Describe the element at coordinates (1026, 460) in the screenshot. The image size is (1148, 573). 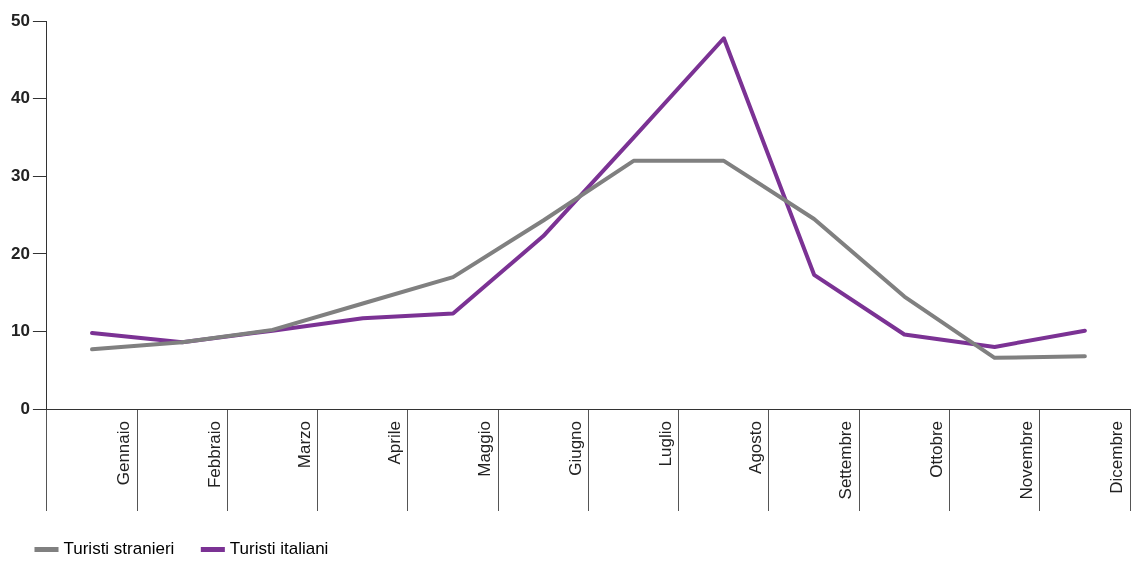
I see `x-tick-label: Novembre` at that location.